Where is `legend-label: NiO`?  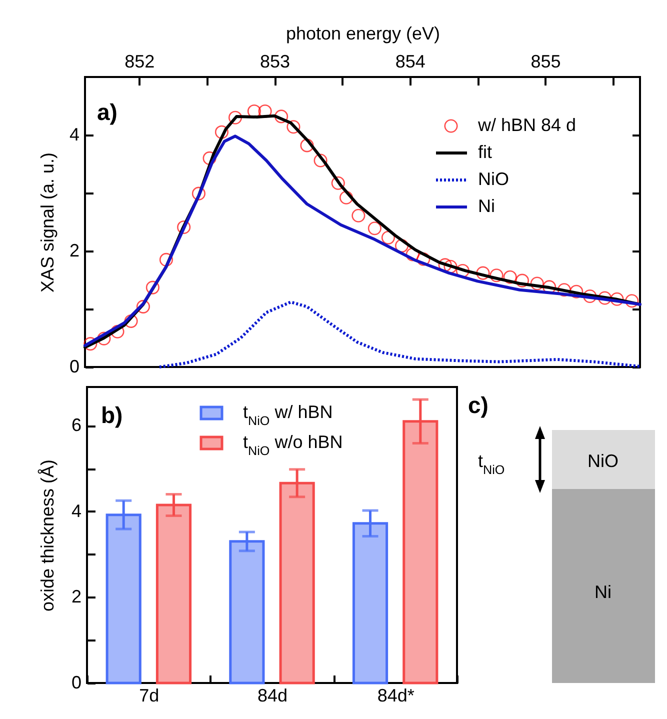
legend-label: NiO is located at coordinates (493, 179).